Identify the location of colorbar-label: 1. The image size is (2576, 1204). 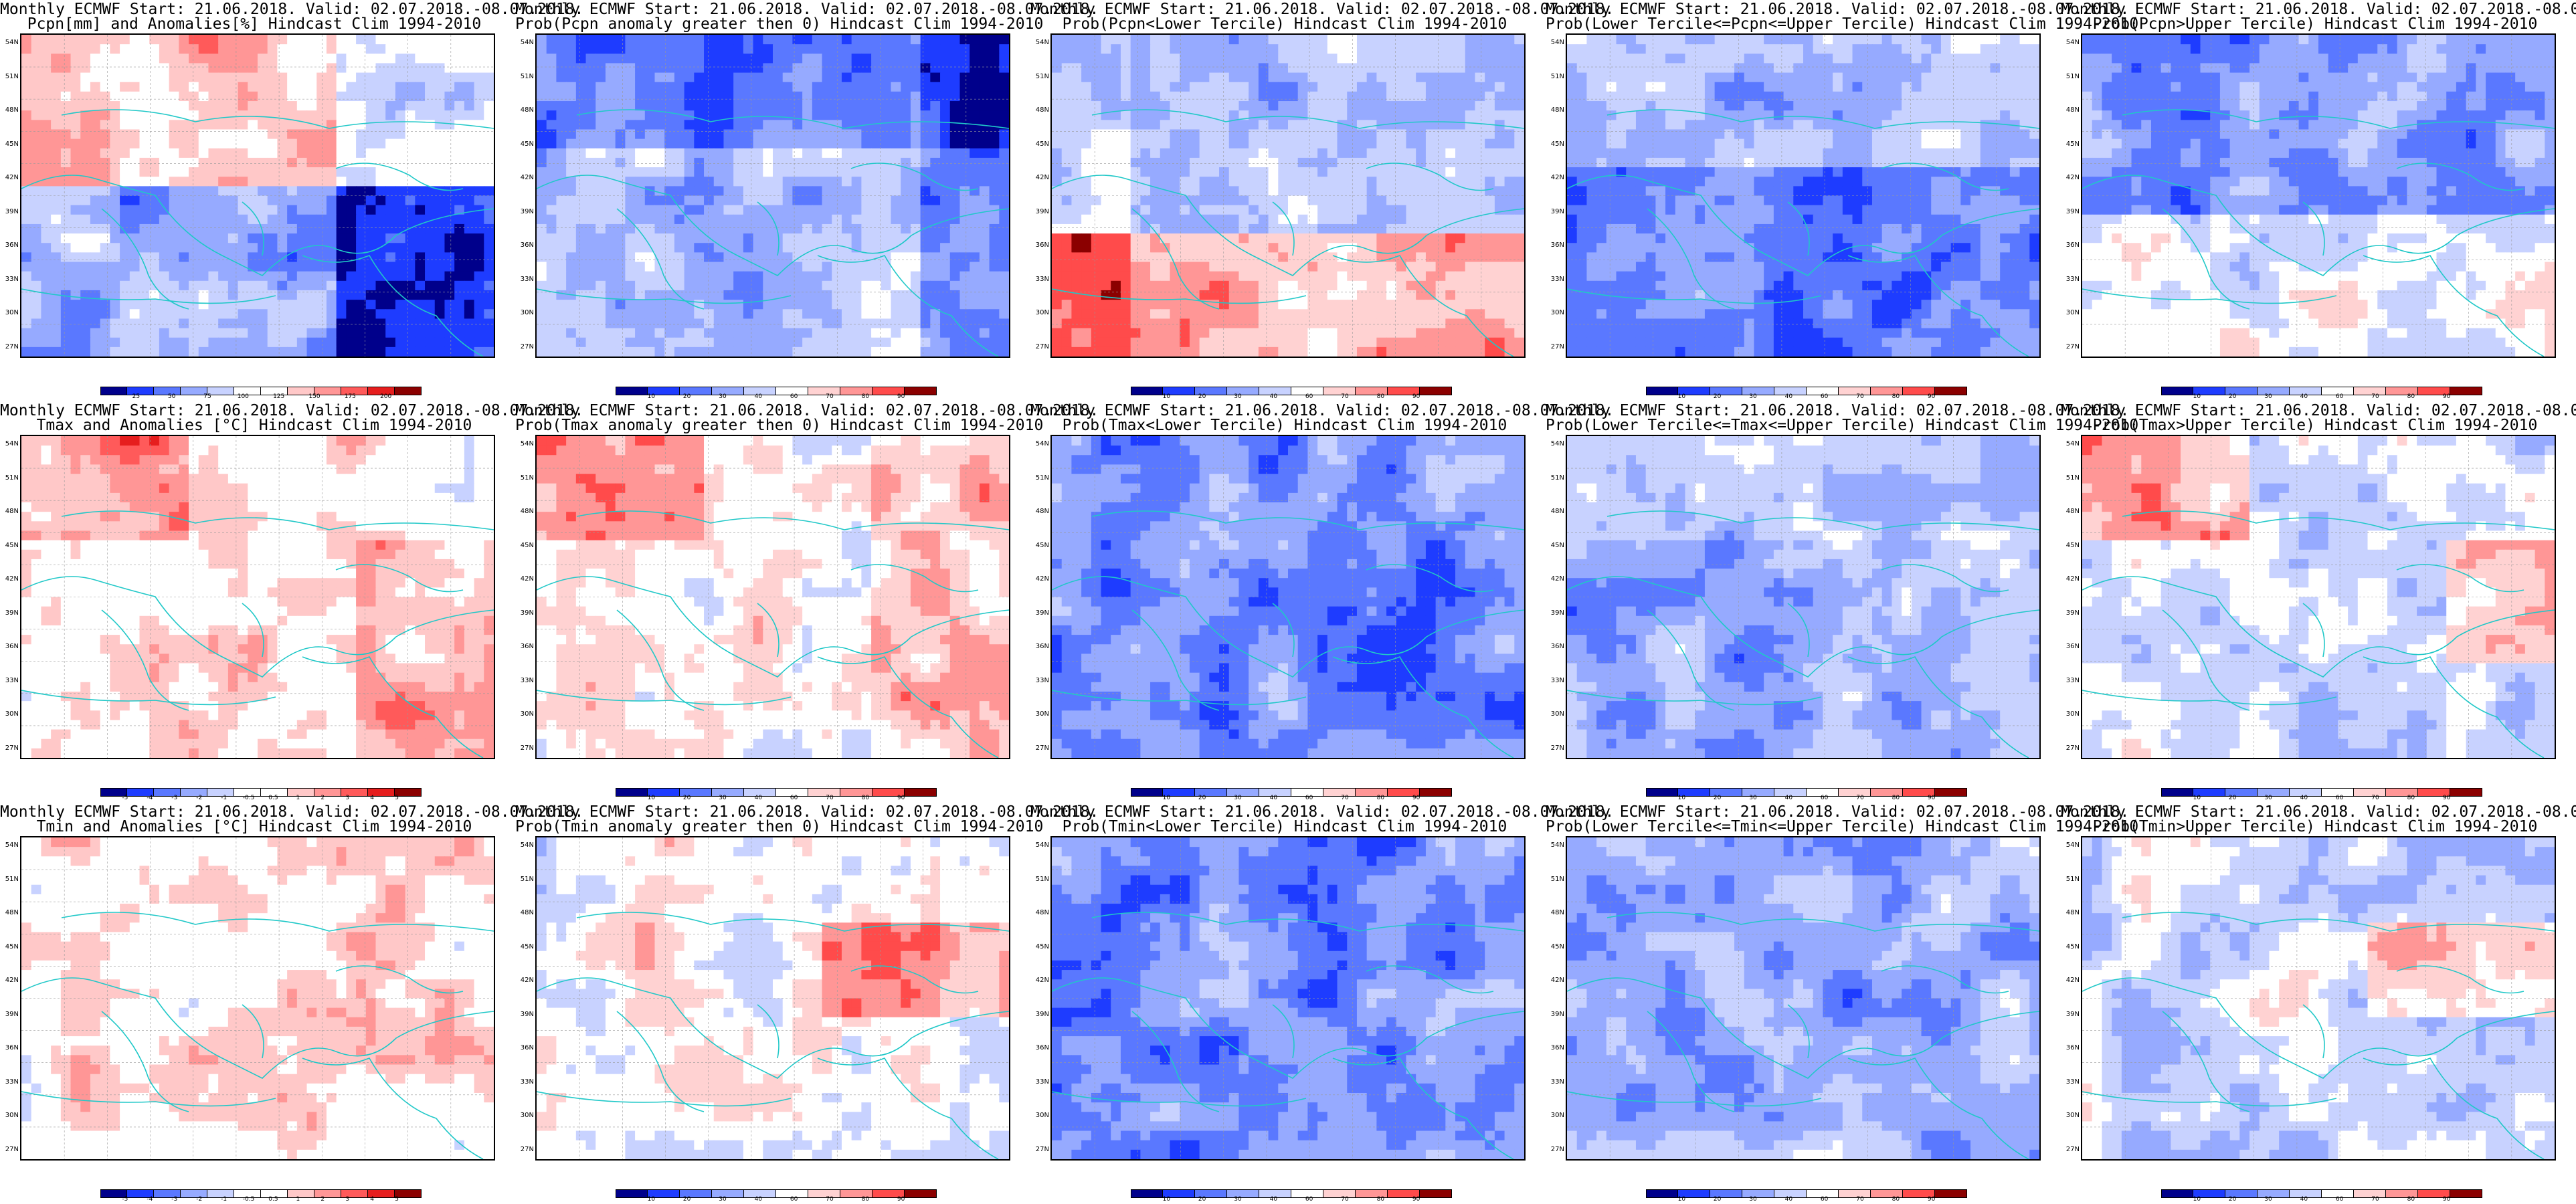
(298, 798).